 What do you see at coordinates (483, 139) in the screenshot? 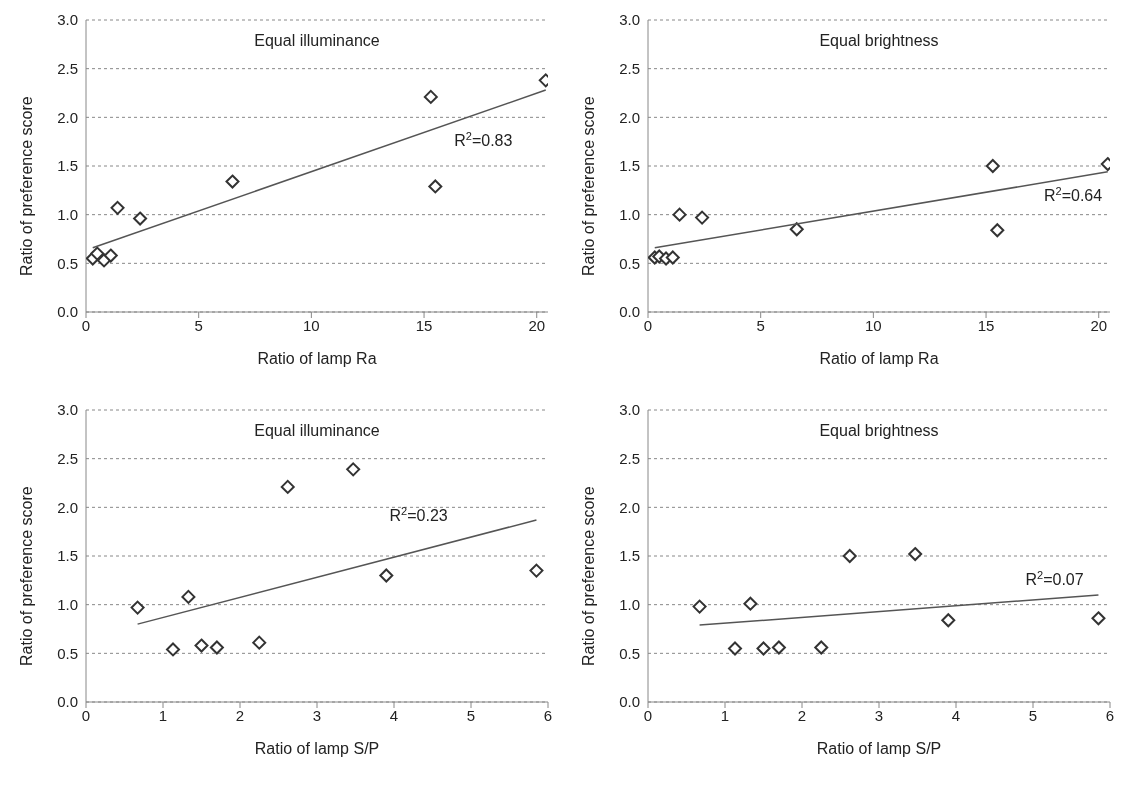
I see `annotation: R$^{2}$=0.83` at bounding box center [483, 139].